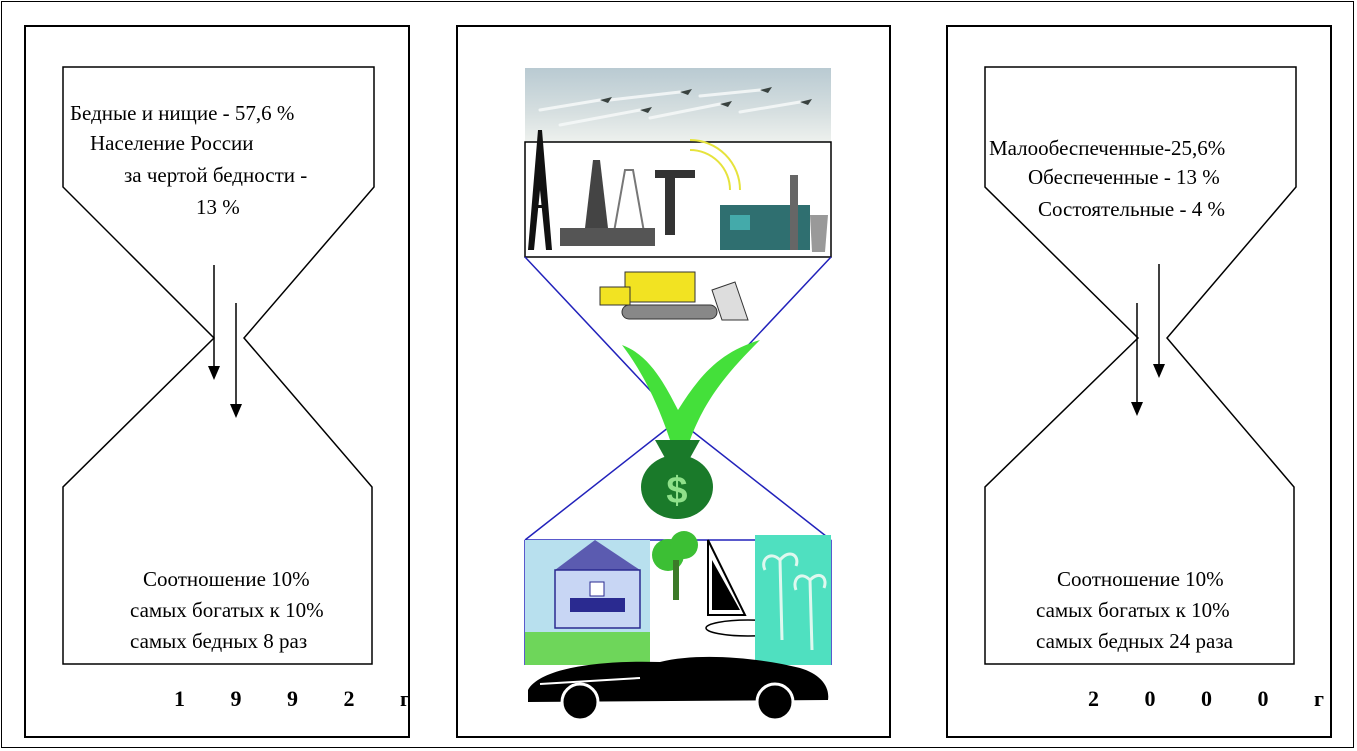 The image size is (1357, 751). I want to click on palm-trees-icon, so click(793, 600).